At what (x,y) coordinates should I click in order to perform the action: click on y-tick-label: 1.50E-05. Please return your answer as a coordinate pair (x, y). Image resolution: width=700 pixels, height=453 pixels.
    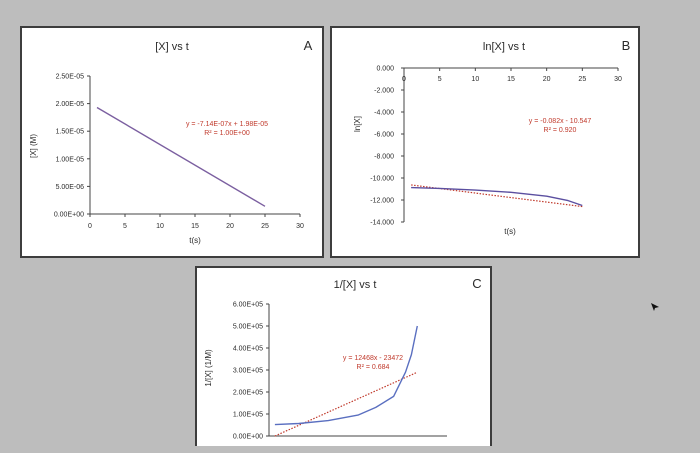
    Looking at the image, I should click on (70, 132).